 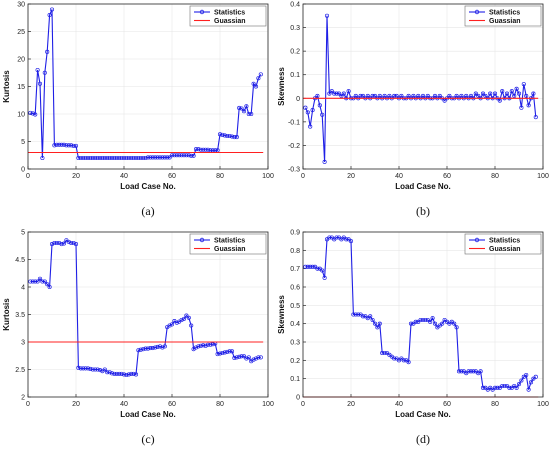 What do you see at coordinates (28, 404) in the screenshot?
I see `x-tick-label: 0` at bounding box center [28, 404].